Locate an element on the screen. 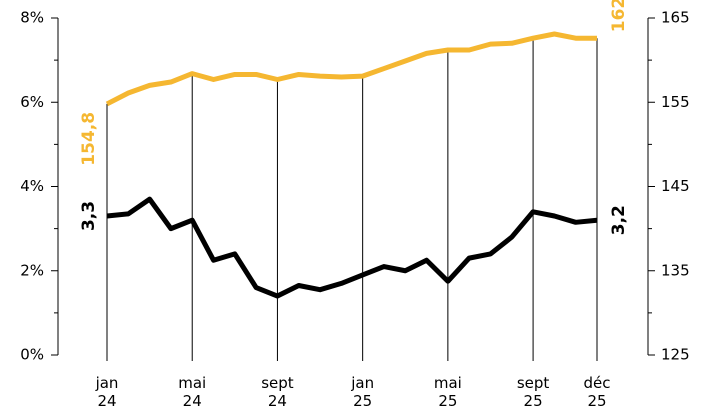 This screenshot has width=703, height=415. y2-tick-label: 125 is located at coordinates (675, 355).